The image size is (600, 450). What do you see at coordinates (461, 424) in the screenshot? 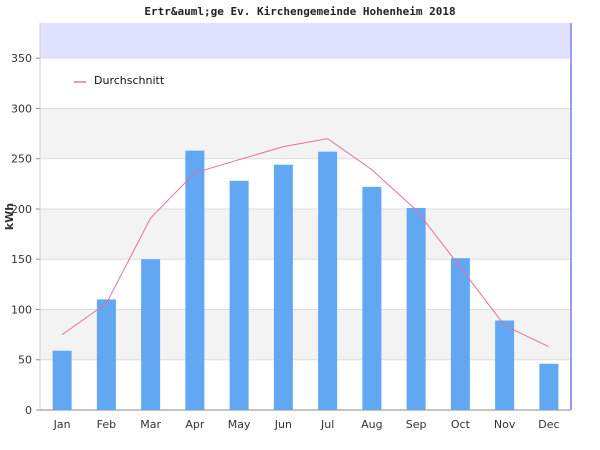
I see `x-tick-label: Oct` at bounding box center [461, 424].